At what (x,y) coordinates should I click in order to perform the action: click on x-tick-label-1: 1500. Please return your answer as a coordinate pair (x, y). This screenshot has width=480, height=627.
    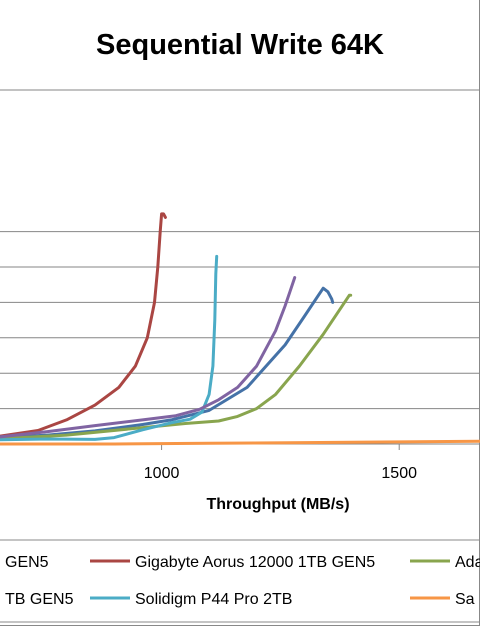
    Looking at the image, I should click on (399, 473).